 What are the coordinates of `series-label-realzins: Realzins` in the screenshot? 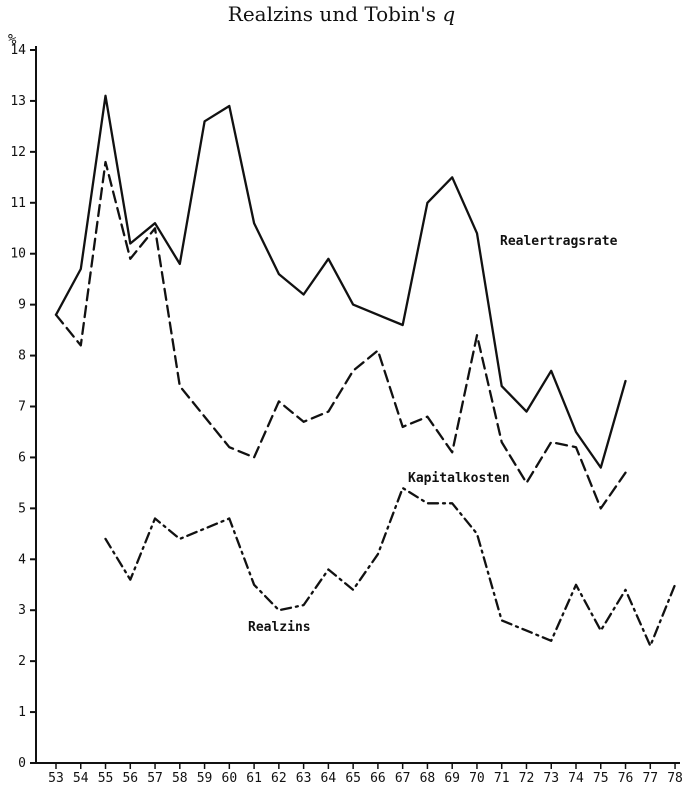 It's located at (279, 627).